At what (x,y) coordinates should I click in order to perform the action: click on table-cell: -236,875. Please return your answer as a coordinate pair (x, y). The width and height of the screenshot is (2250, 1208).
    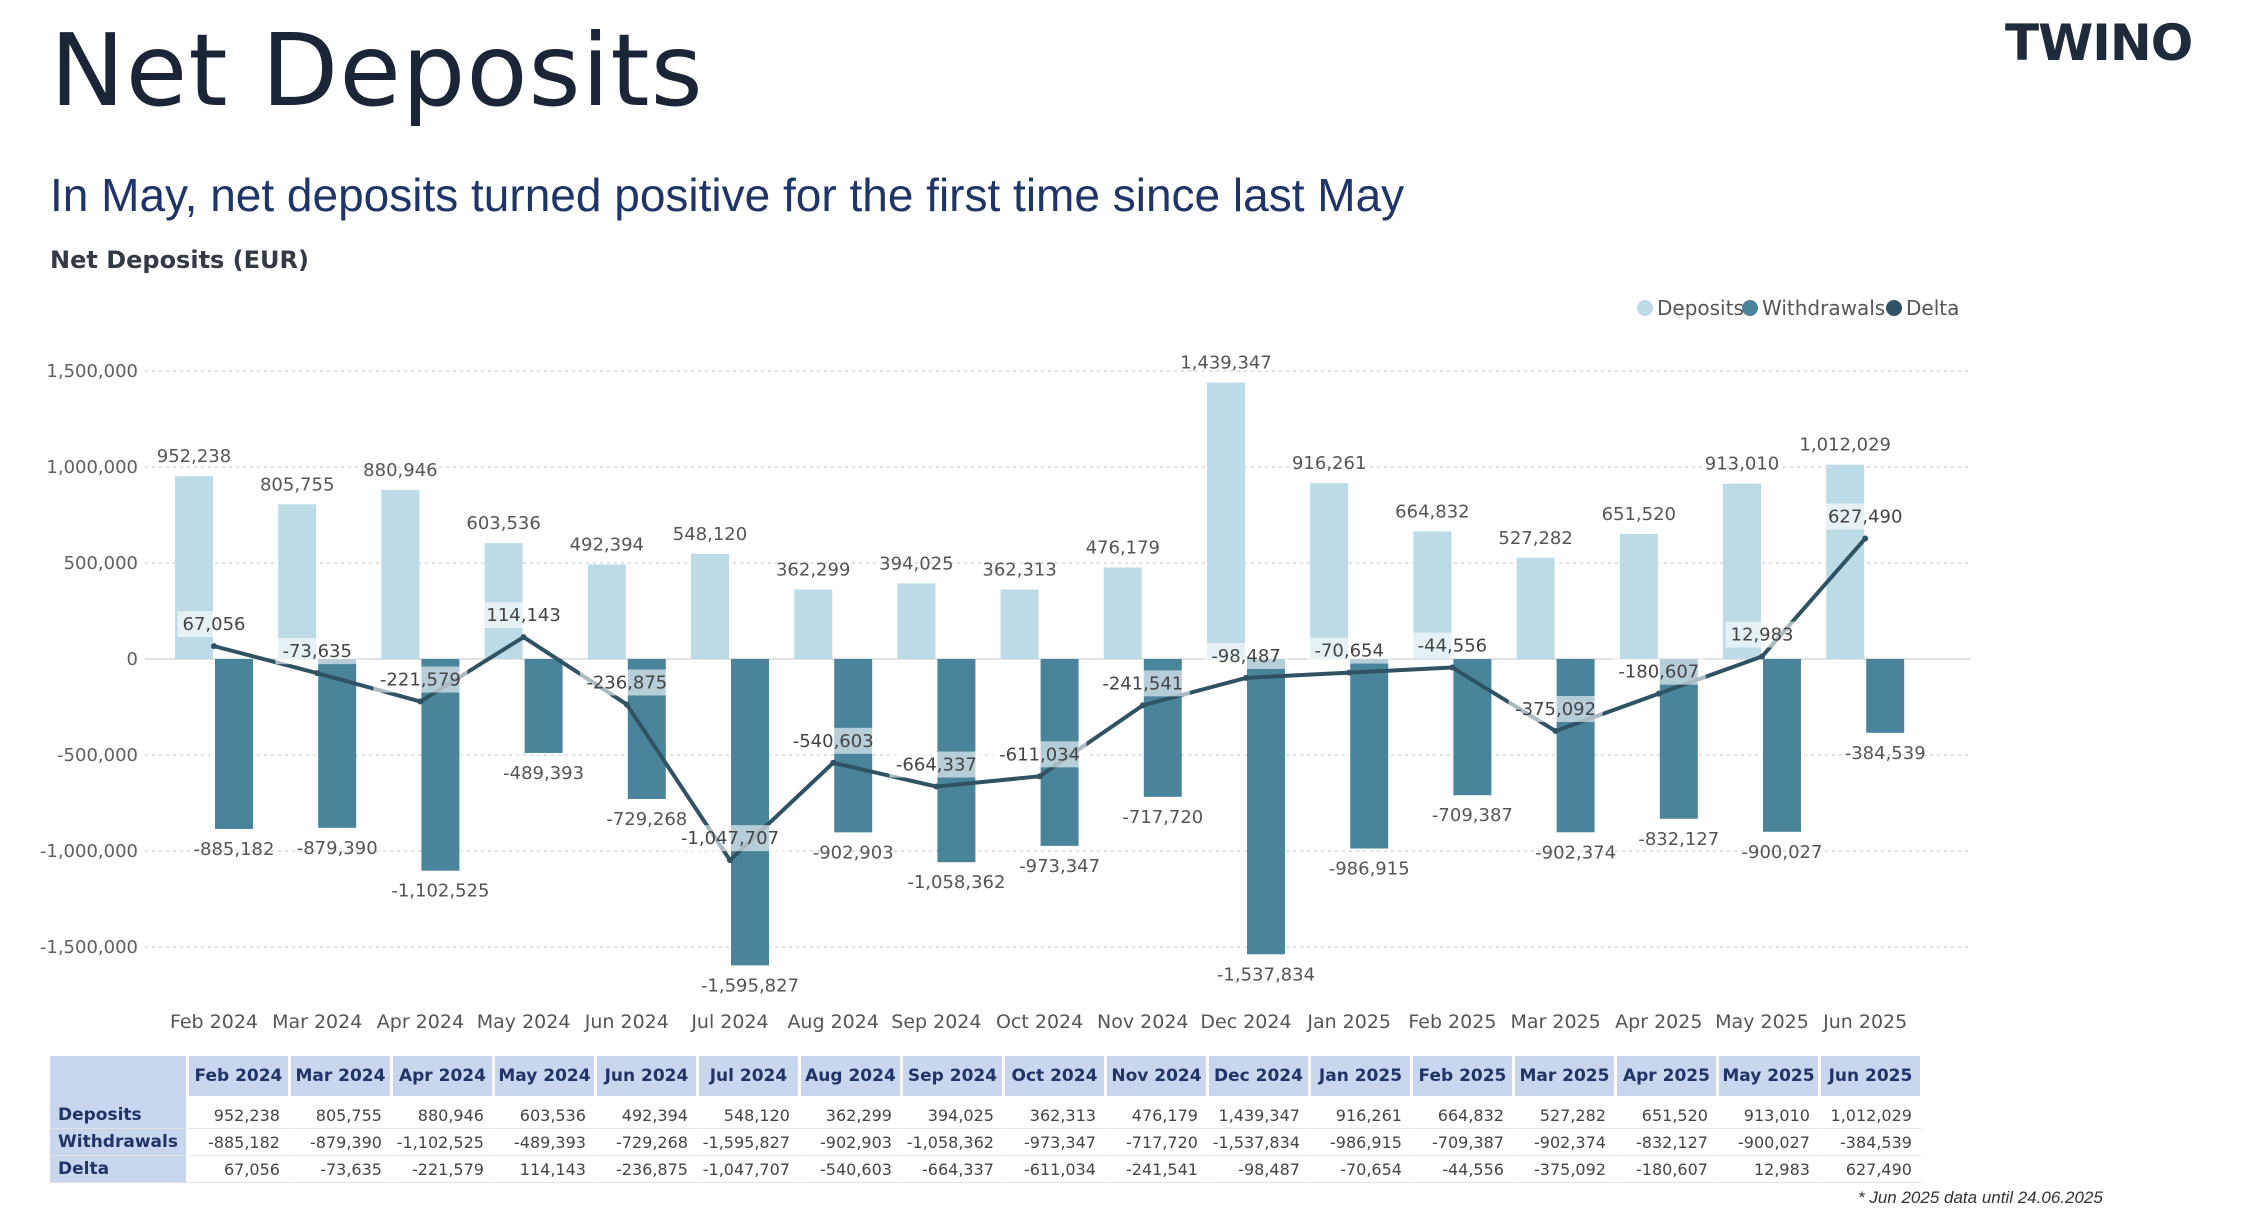
    Looking at the image, I should click on (647, 1169).